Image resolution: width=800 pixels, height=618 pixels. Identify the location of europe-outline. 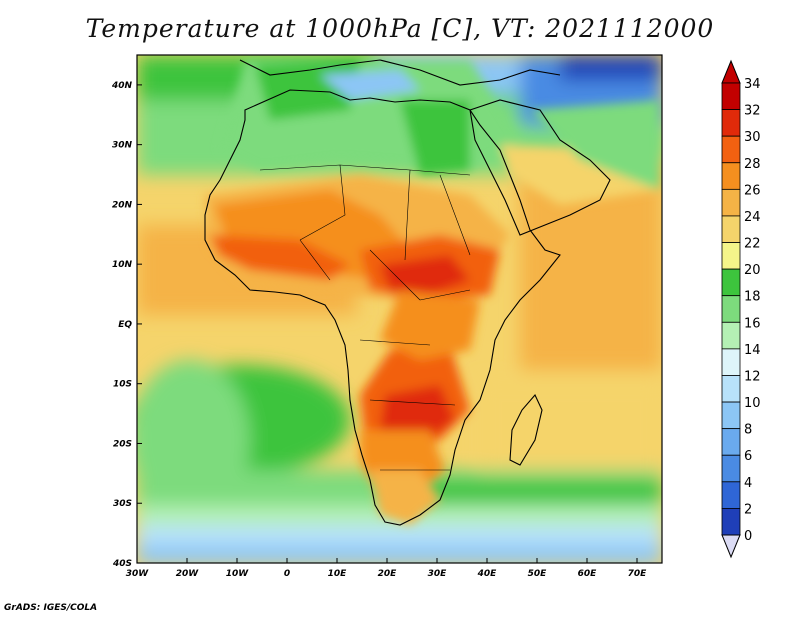
(400, 72).